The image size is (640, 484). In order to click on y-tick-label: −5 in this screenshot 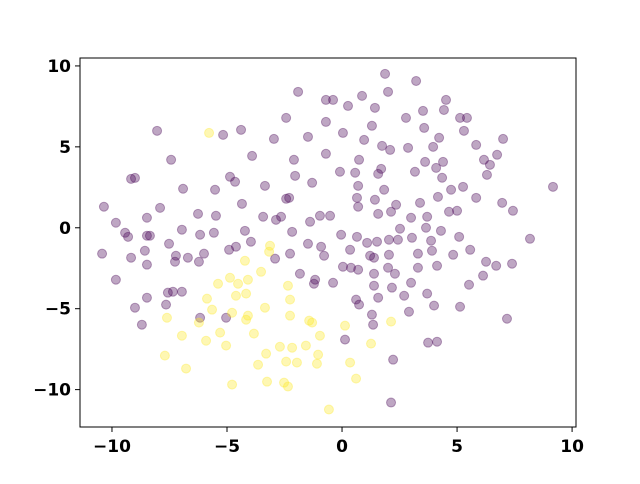, I will do `click(58, 310)`.